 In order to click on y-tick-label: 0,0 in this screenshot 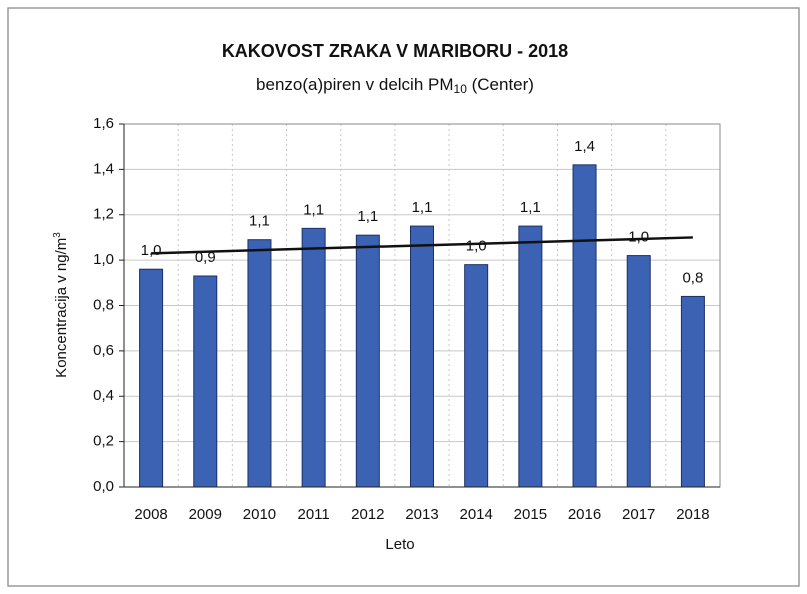, I will do `click(103, 486)`.